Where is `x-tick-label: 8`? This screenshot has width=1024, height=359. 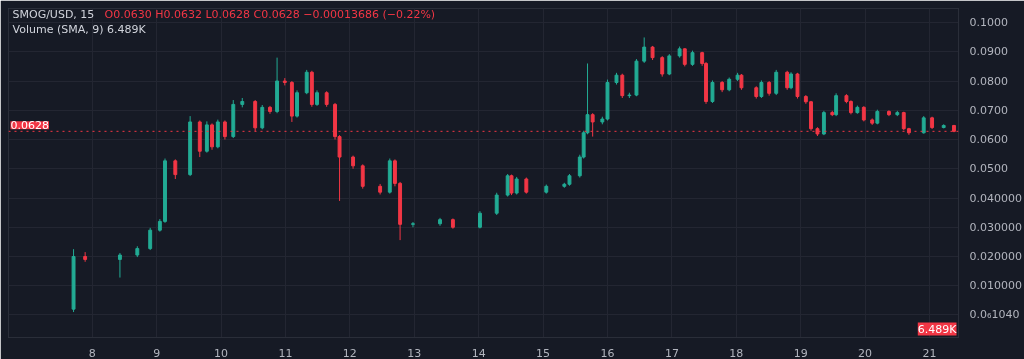 x-tick-label: 8 is located at coordinates (92, 352).